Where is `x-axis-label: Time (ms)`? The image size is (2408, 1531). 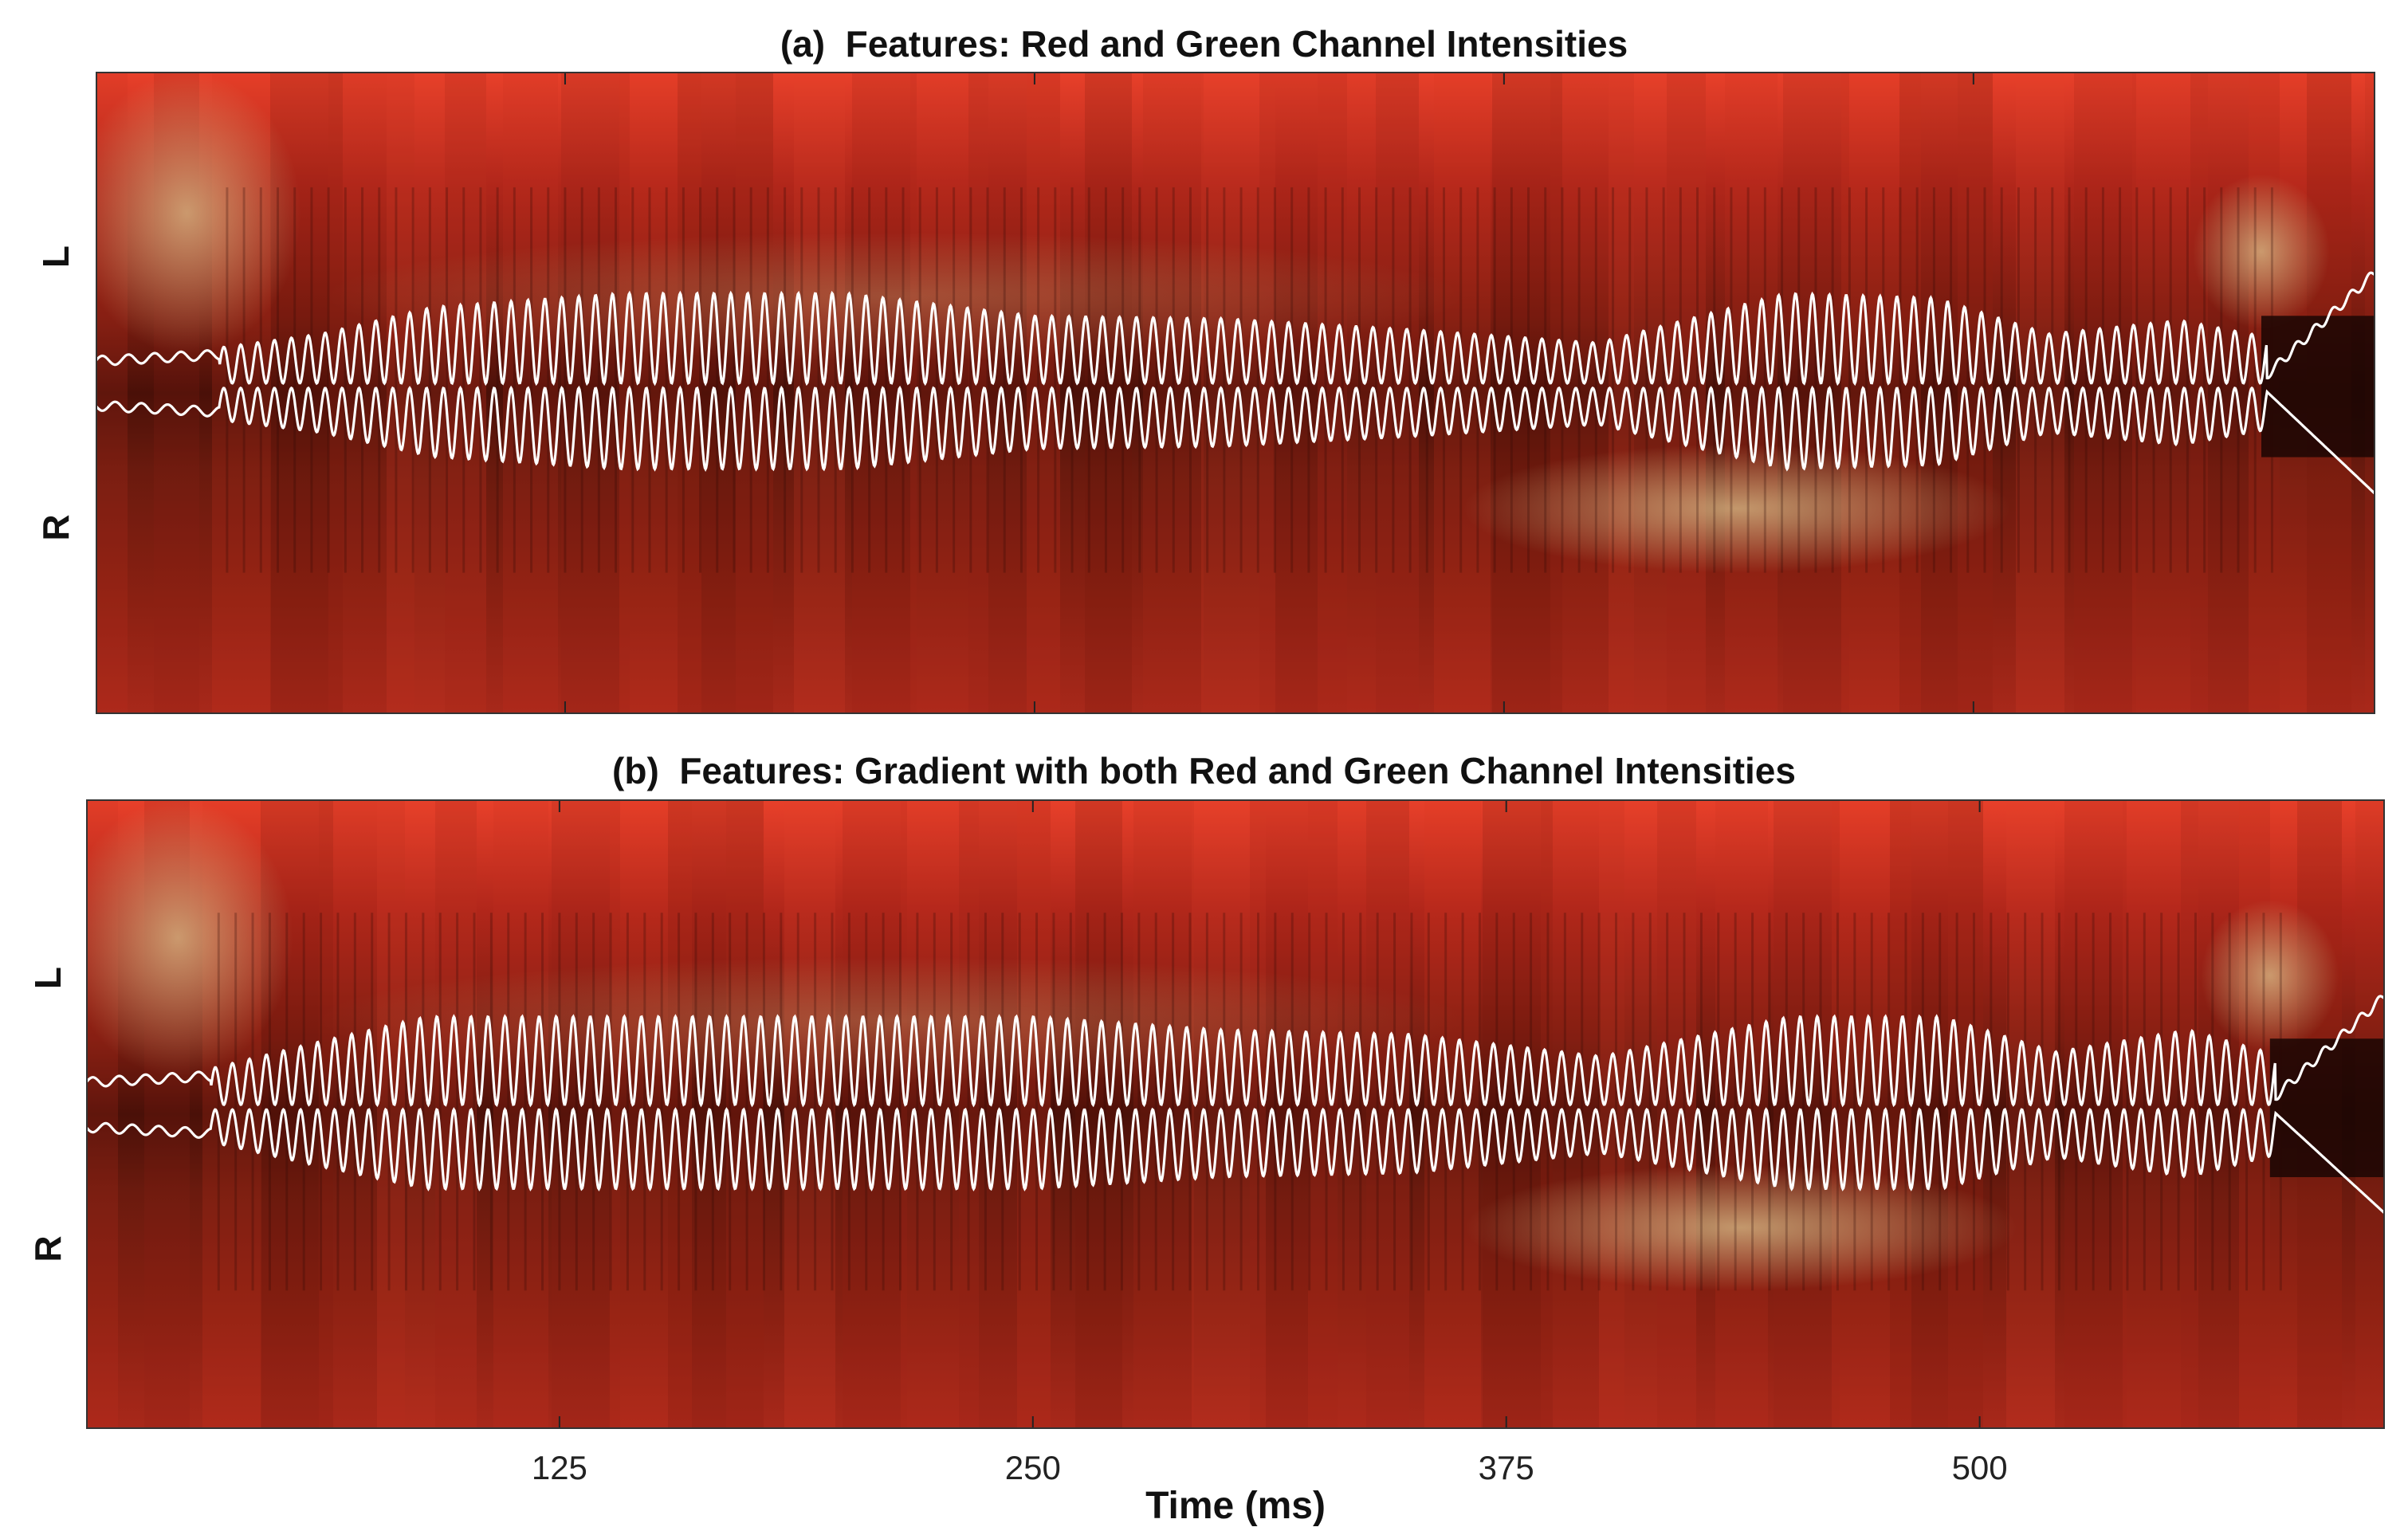
x-axis-label: Time (ms) is located at coordinates (1235, 1506).